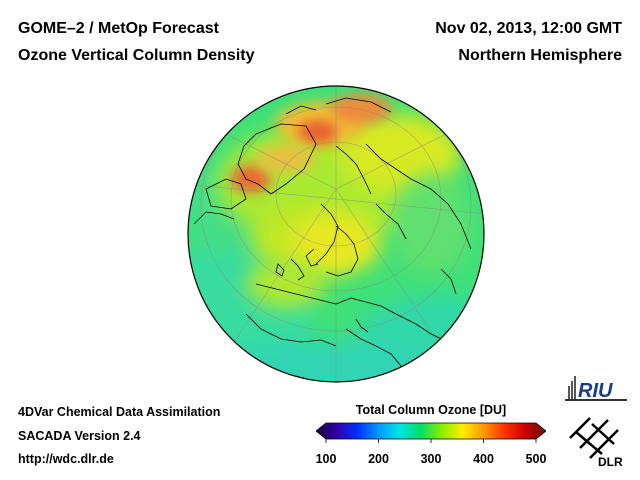  What do you see at coordinates (326, 459) in the screenshot?
I see `colorbar-tick-label-0: 100` at bounding box center [326, 459].